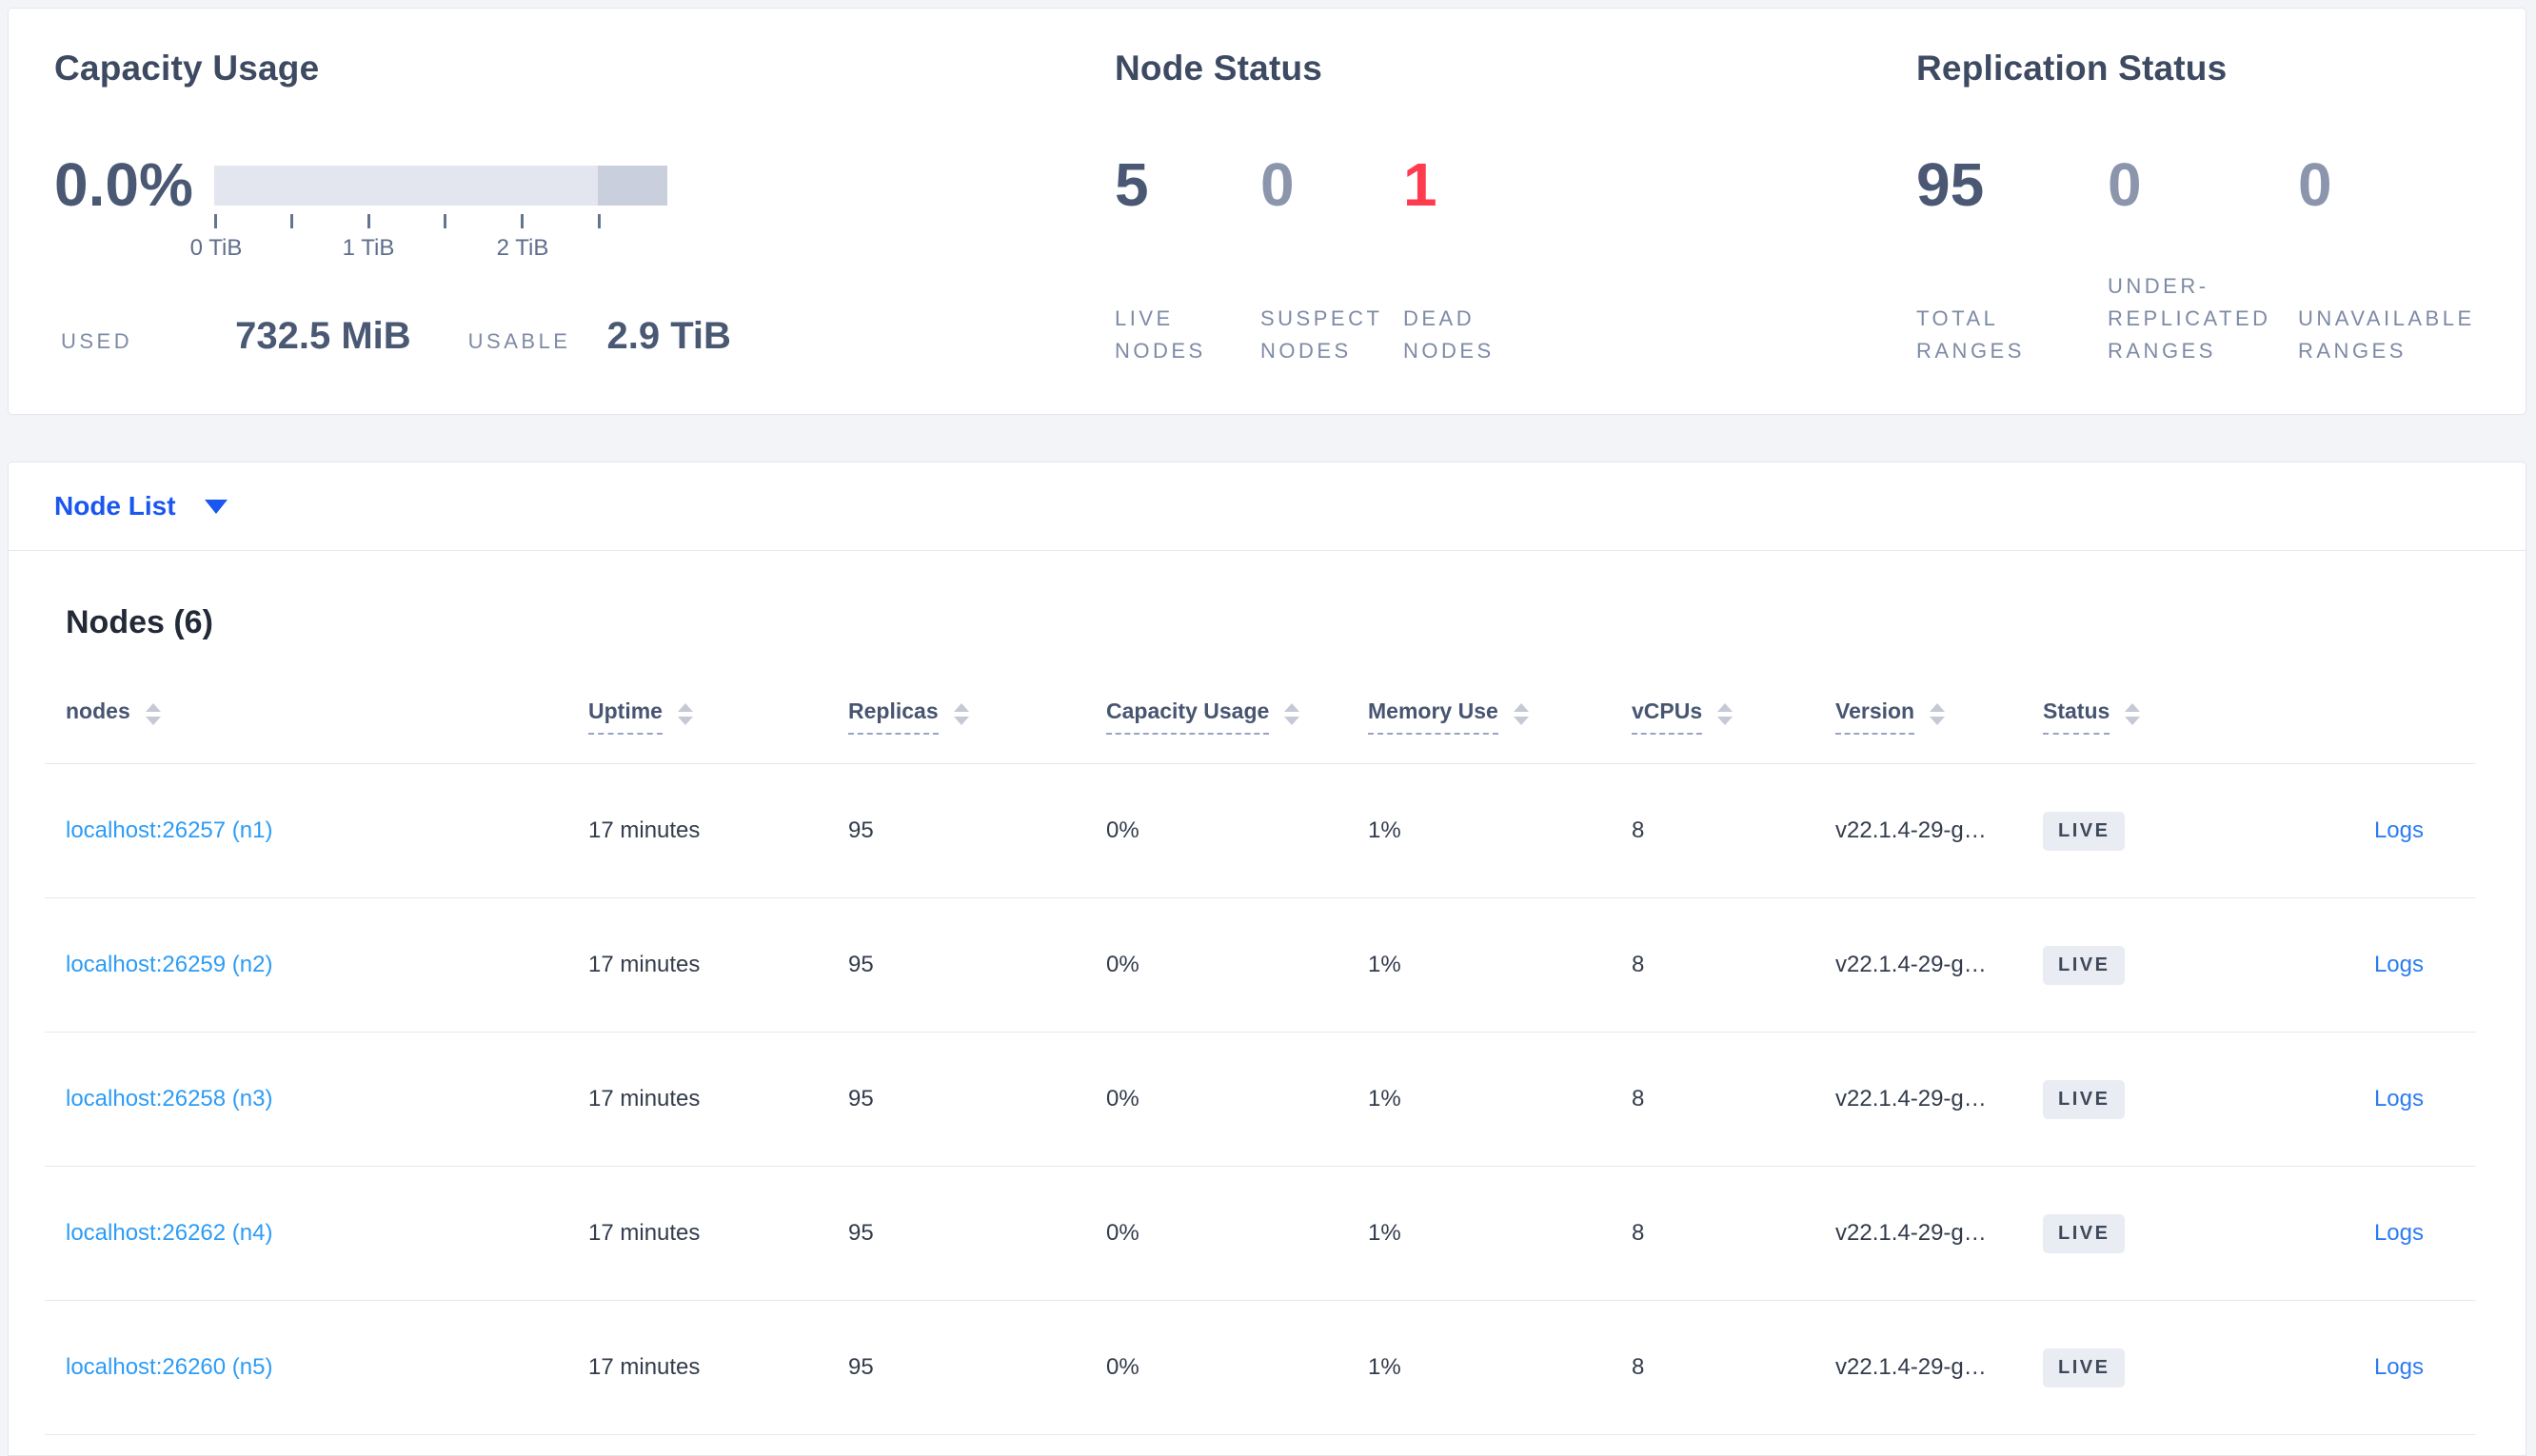 This screenshot has width=2536, height=1456. What do you see at coordinates (1970, 334) in the screenshot?
I see `total-ranges-label: TOTAL RANGES` at bounding box center [1970, 334].